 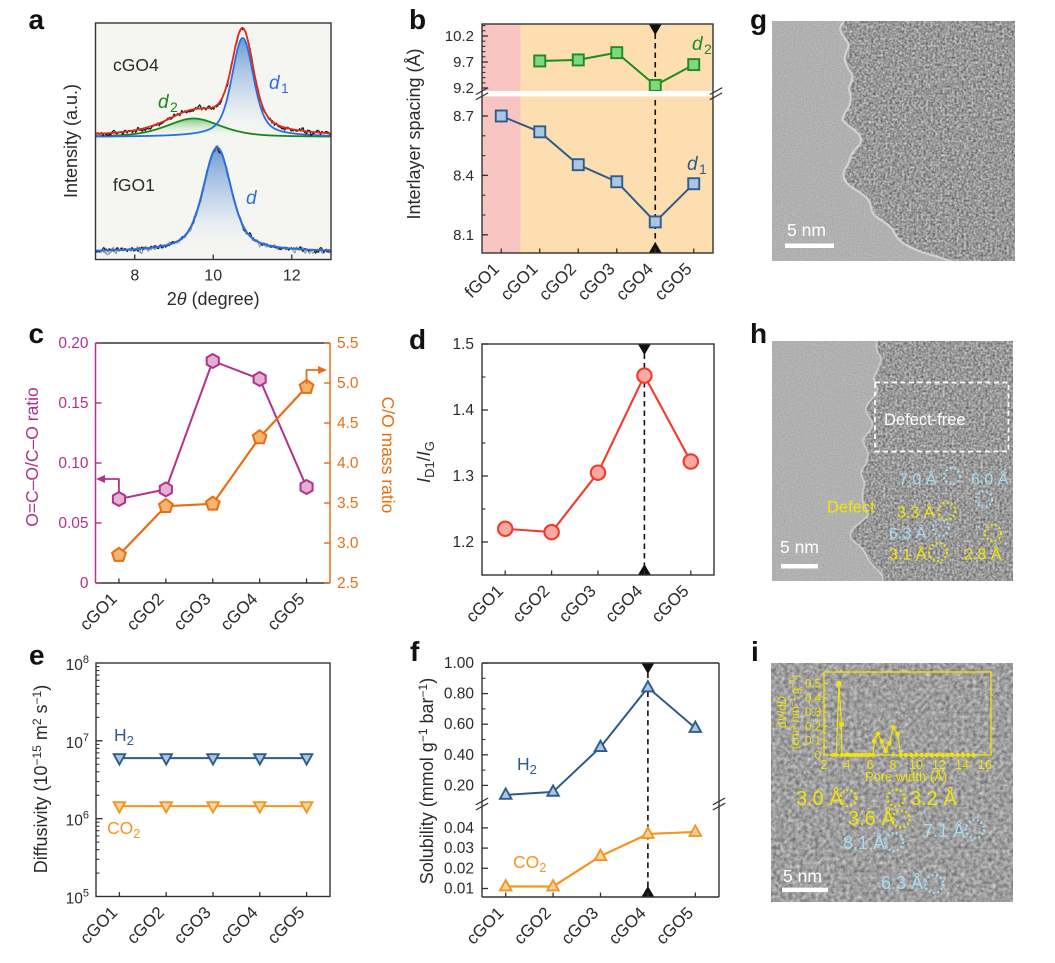 What do you see at coordinates (37, 19) in the screenshot?
I see `svg-text: a` at bounding box center [37, 19].